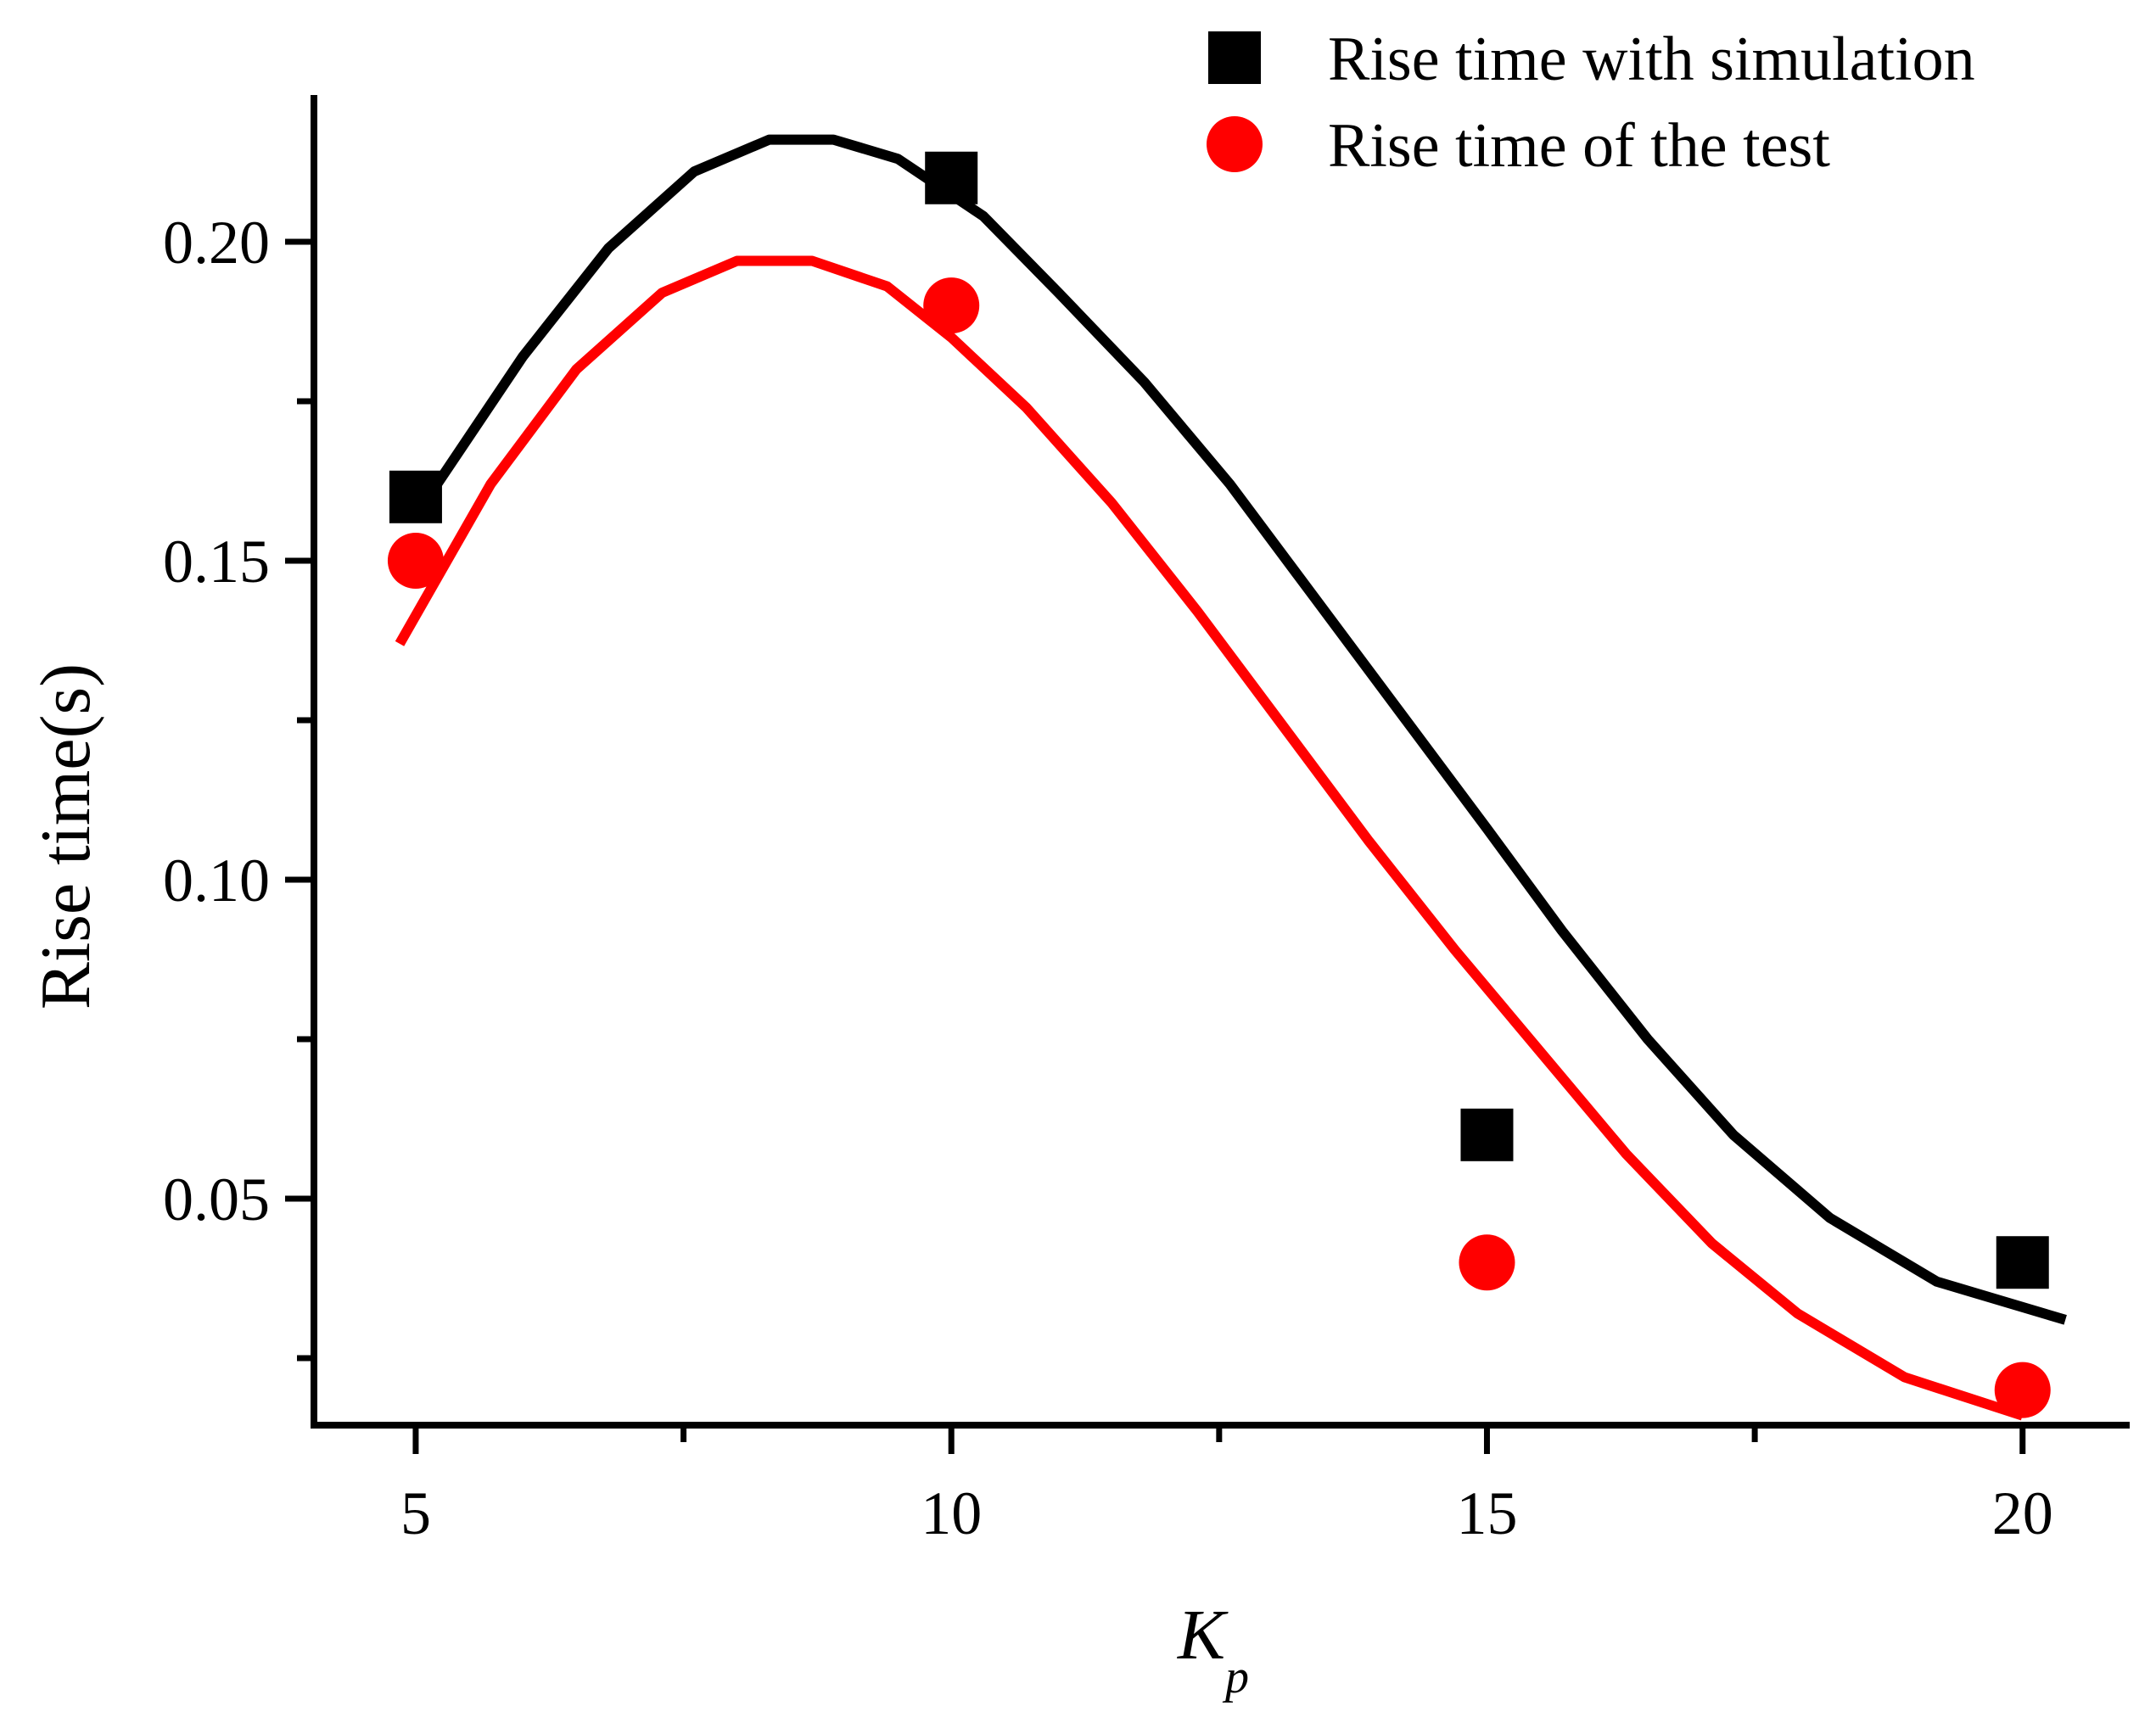 The width and height of the screenshot is (2156, 1728). I want to click on y-tick-label: 0.15, so click(217, 562).